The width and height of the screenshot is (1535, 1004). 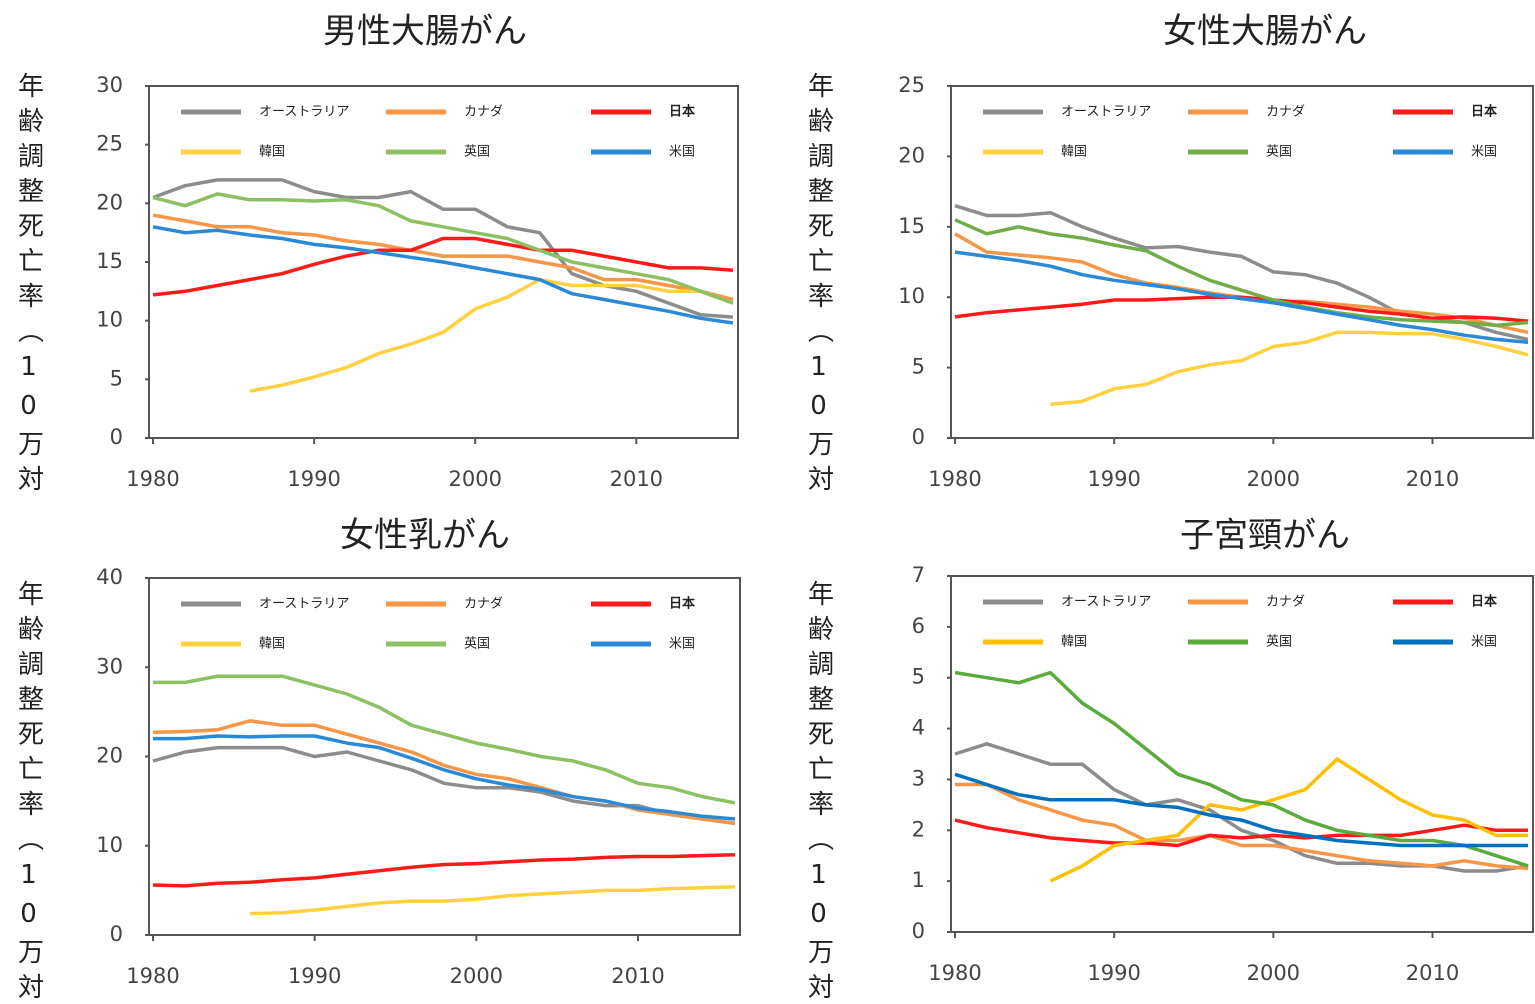 I want to click on chart-title: 男性大腸がん, so click(x=425, y=32).